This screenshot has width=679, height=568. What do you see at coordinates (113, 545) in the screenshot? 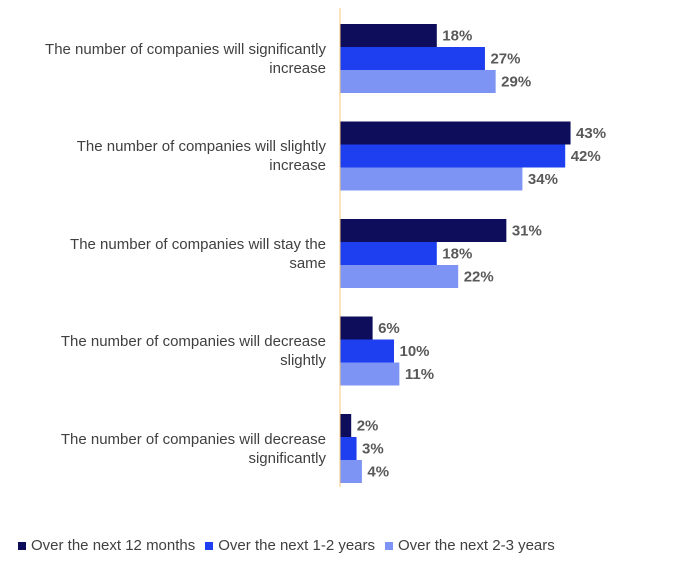
I see `legend-label: Over the next 12 months` at bounding box center [113, 545].